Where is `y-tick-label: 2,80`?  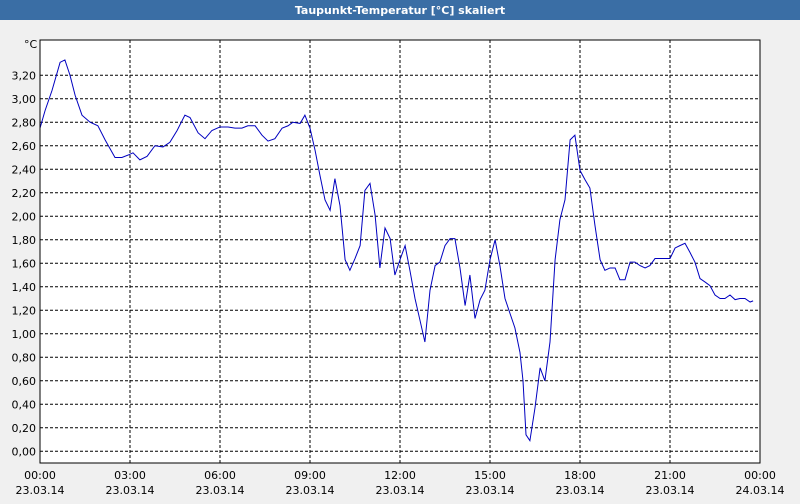 y-tick-label: 2,80 is located at coordinates (24, 122).